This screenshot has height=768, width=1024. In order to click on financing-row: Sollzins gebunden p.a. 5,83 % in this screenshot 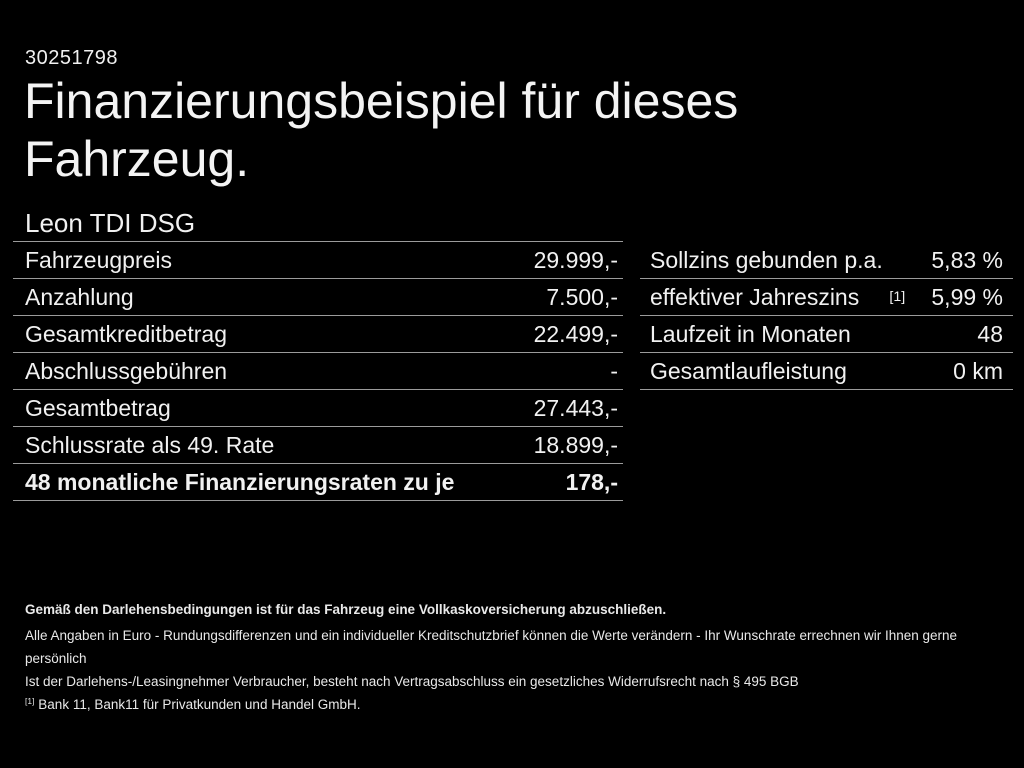, I will do `click(826, 260)`.